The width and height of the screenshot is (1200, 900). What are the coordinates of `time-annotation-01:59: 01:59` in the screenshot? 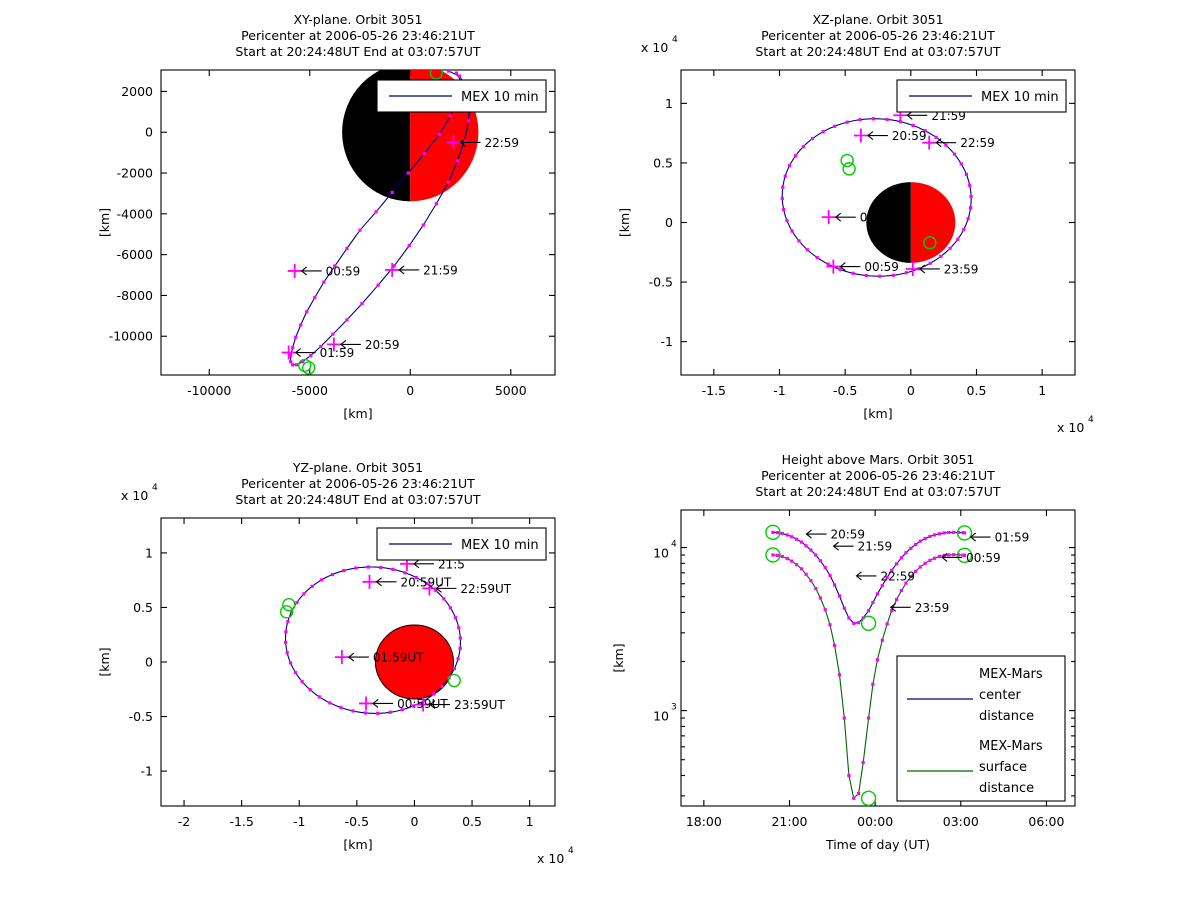 It's located at (337, 353).